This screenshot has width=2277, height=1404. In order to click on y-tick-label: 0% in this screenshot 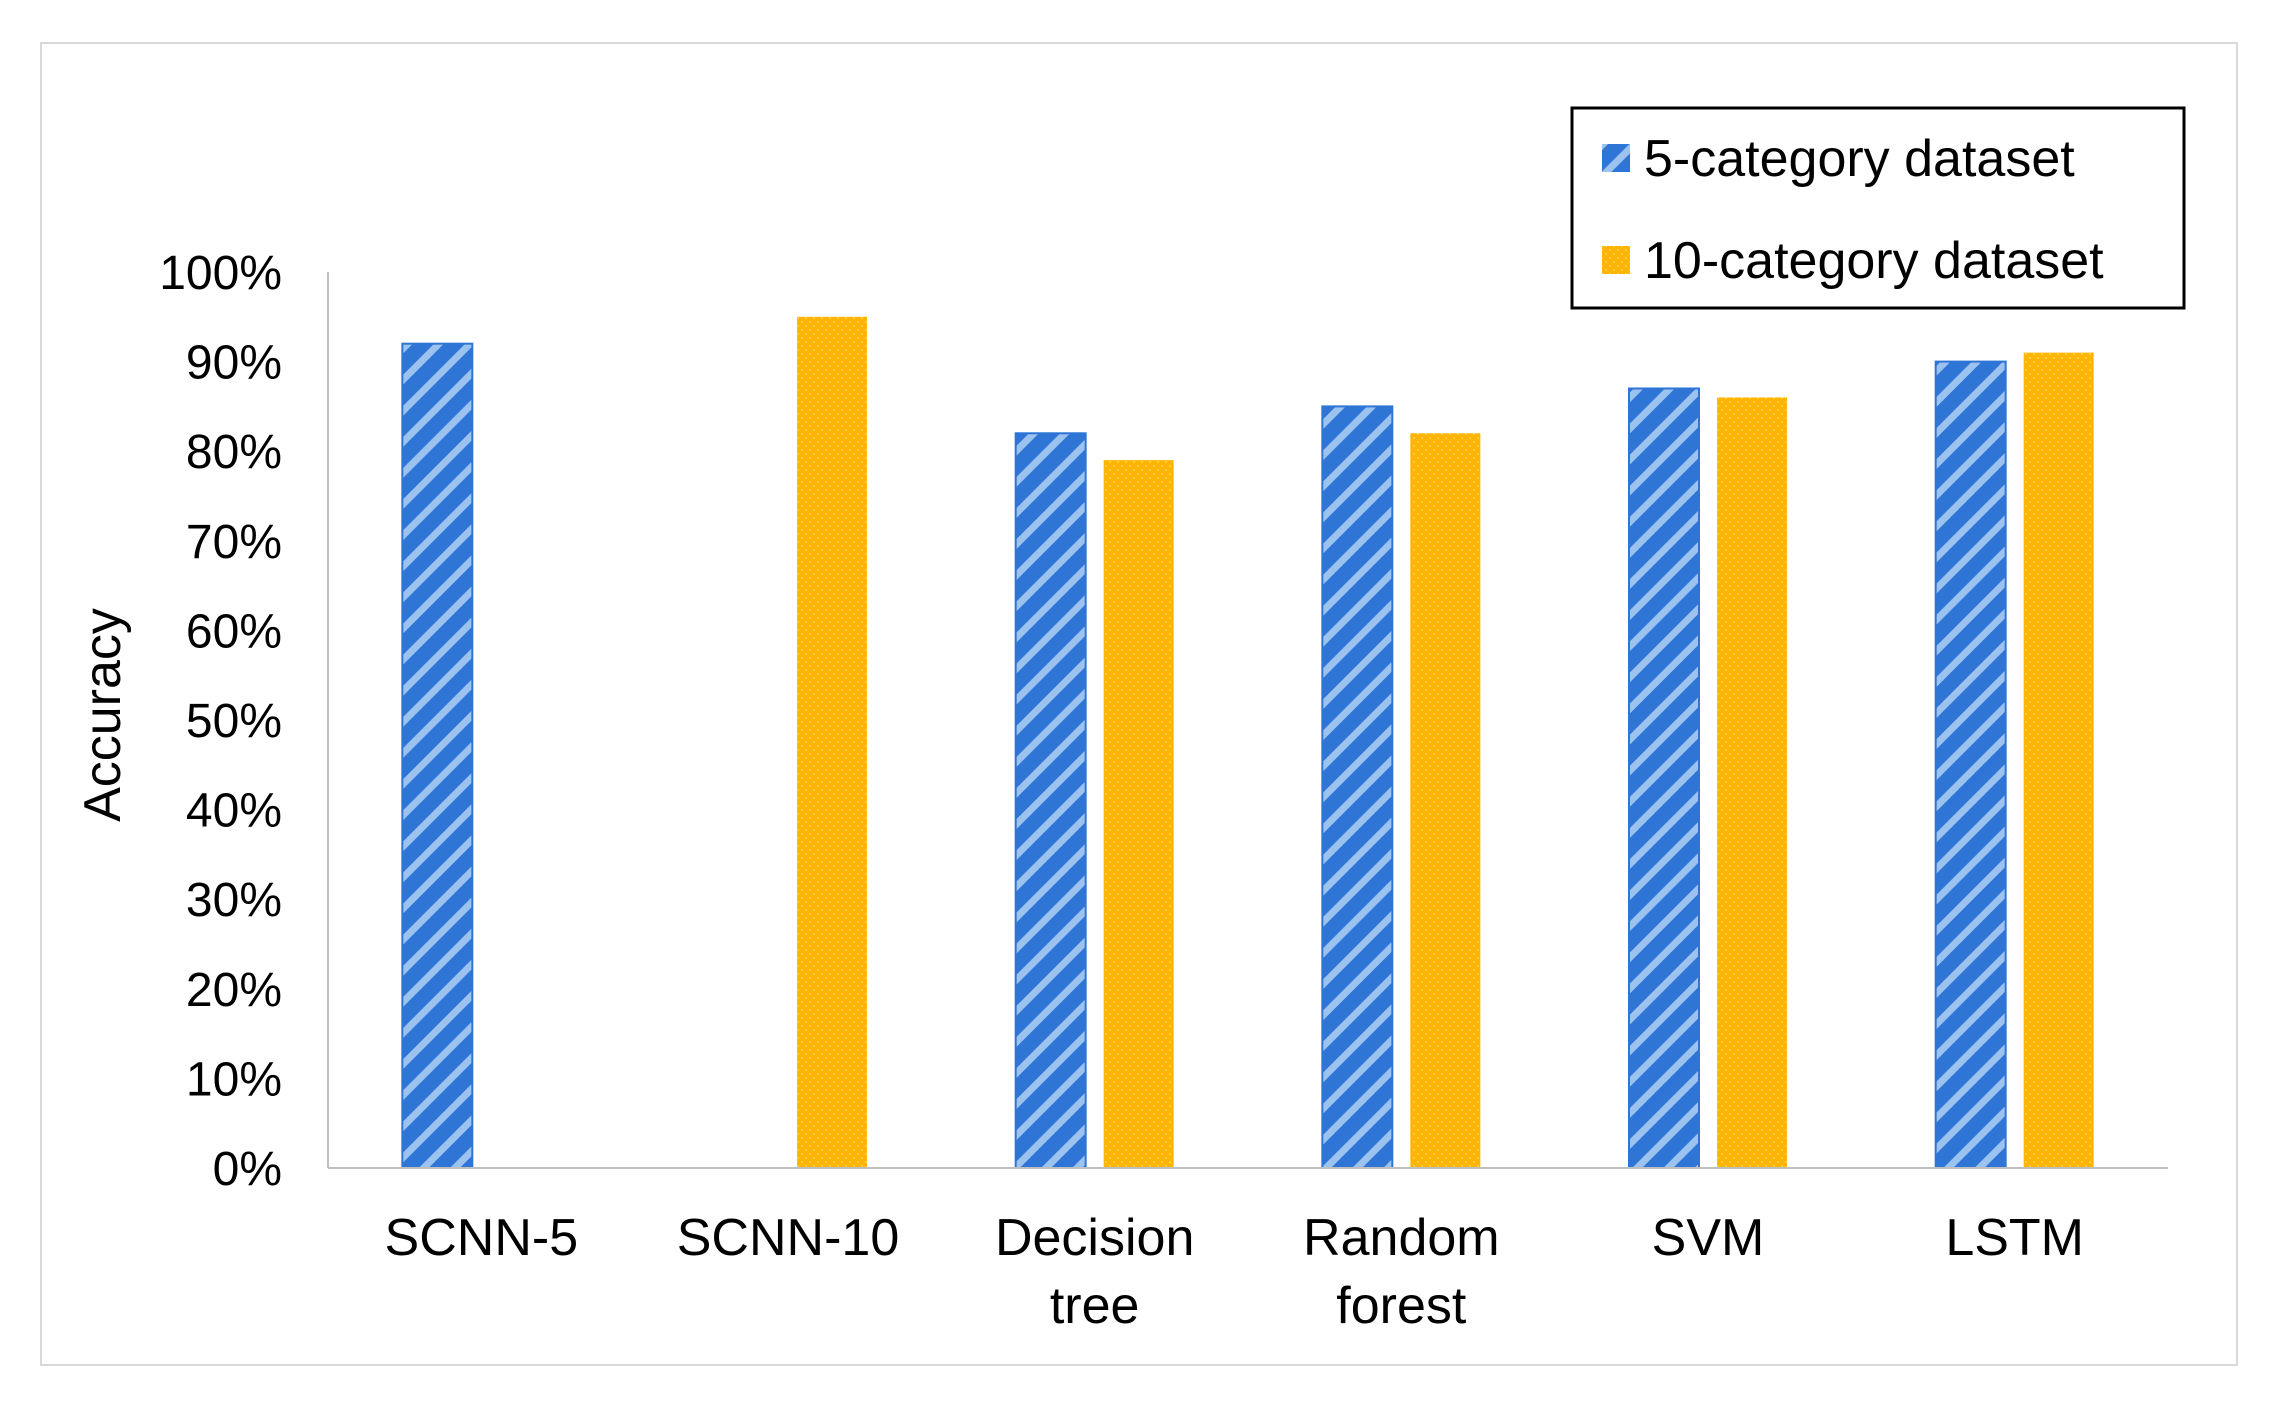, I will do `click(247, 1169)`.